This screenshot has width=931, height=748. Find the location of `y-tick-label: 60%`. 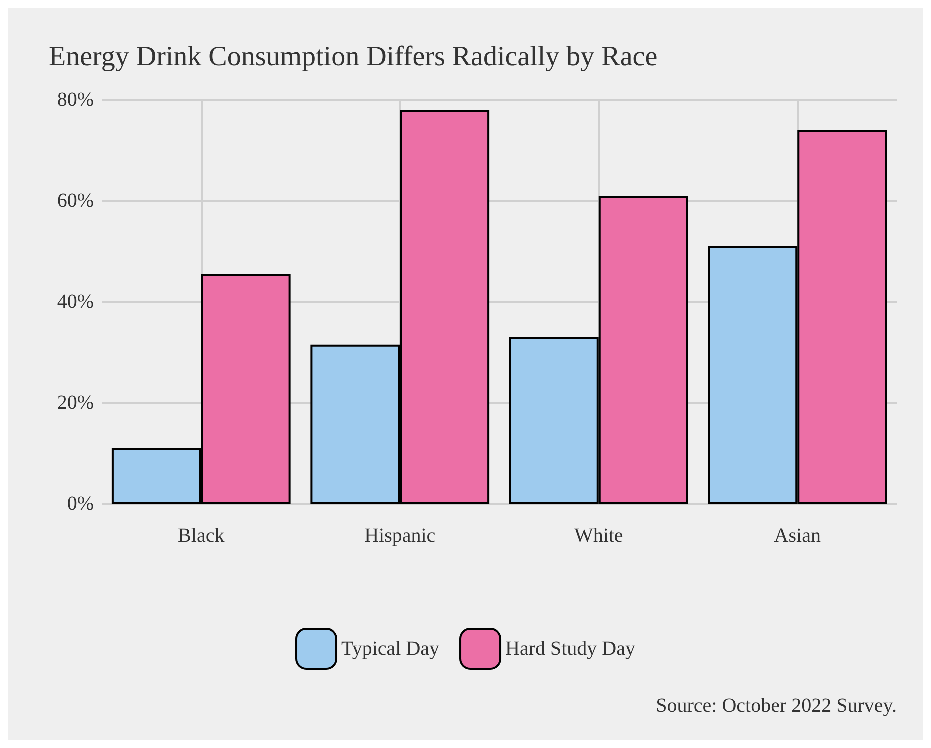

y-tick-label: 60% is located at coordinates (75, 201).